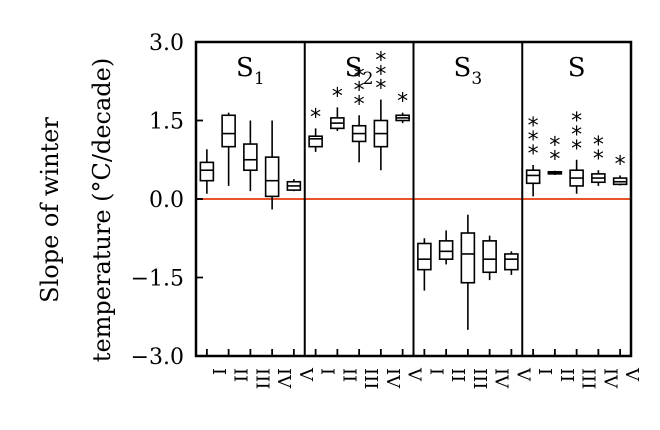 The height and width of the screenshot is (430, 660). What do you see at coordinates (476, 79) in the screenshot?
I see `panel-title-subscript: 3` at bounding box center [476, 79].